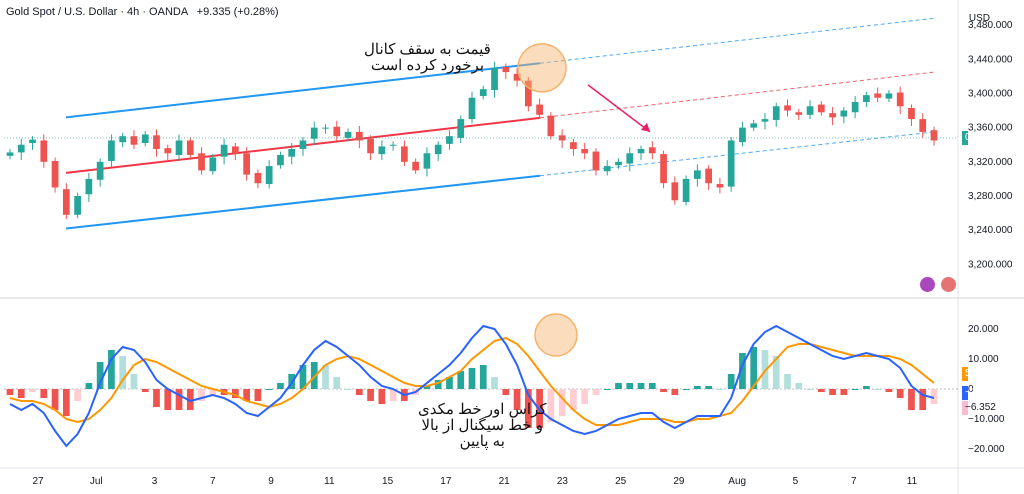 The height and width of the screenshot is (494, 1024). Describe the element at coordinates (796, 481) in the screenshot. I see `time-tick-label: 5` at that location.